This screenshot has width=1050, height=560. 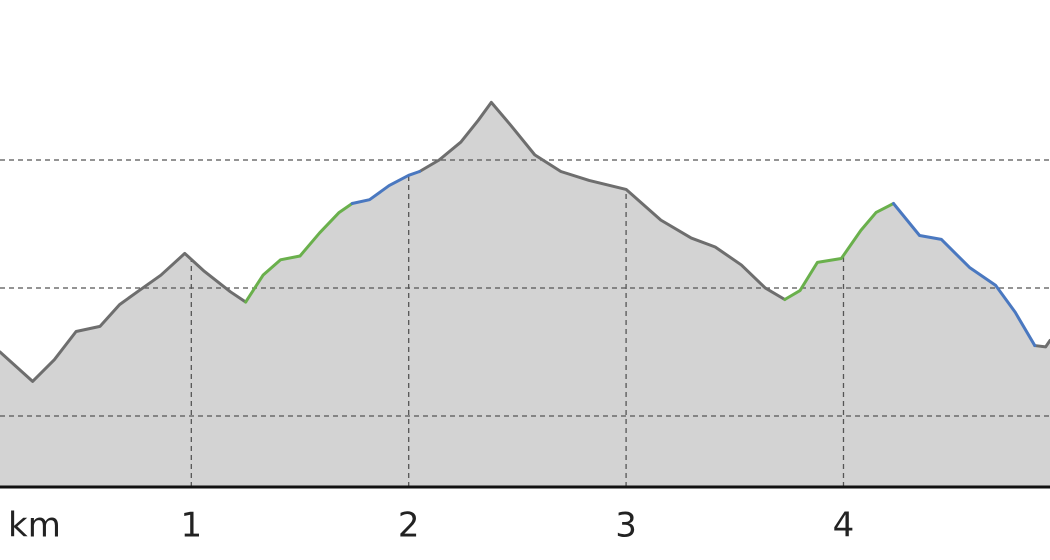 What do you see at coordinates (191, 526) in the screenshot?
I see `x-tick-label: 1` at bounding box center [191, 526].